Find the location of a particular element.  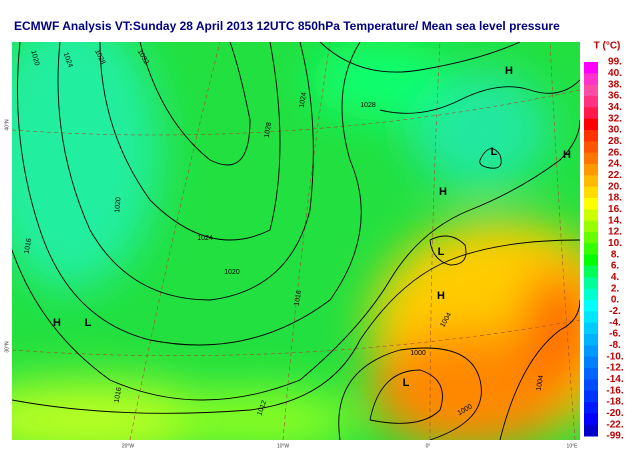

legend-label: 4. is located at coordinates (615, 277).